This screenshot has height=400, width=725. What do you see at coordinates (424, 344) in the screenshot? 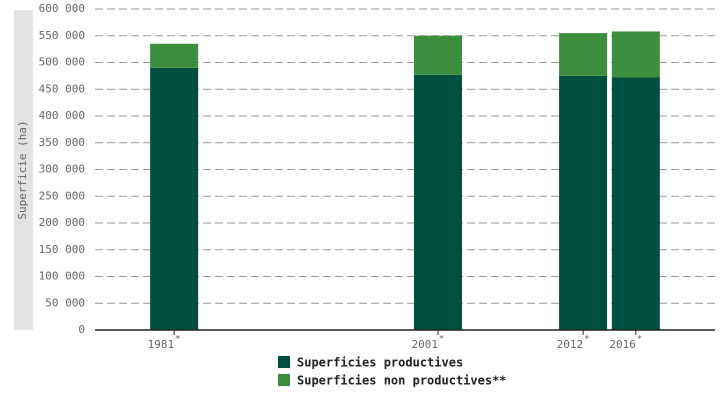
I see `x-tick-label: 2001` at bounding box center [424, 344].